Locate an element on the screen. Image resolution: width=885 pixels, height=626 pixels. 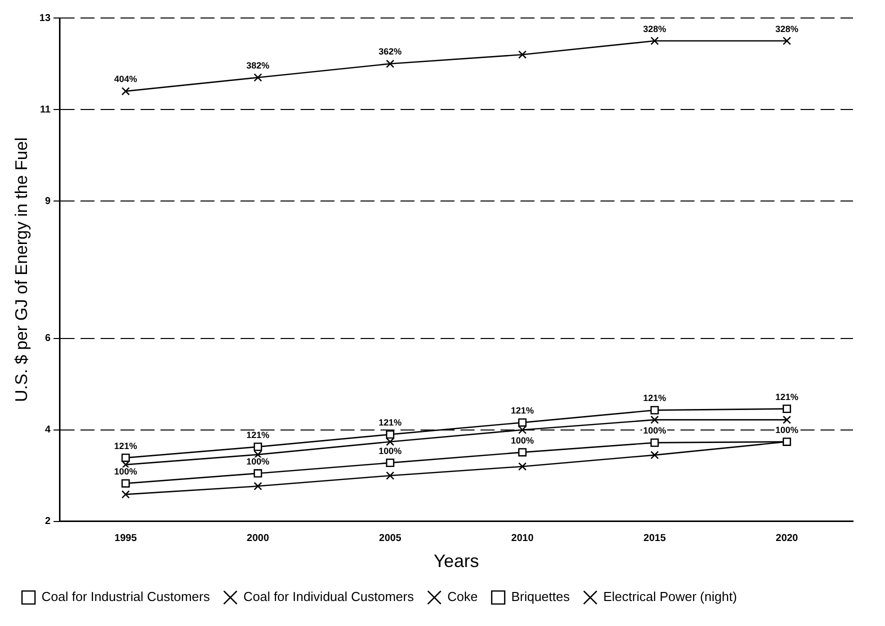
x-tick-label: 2015 is located at coordinates (655, 538).